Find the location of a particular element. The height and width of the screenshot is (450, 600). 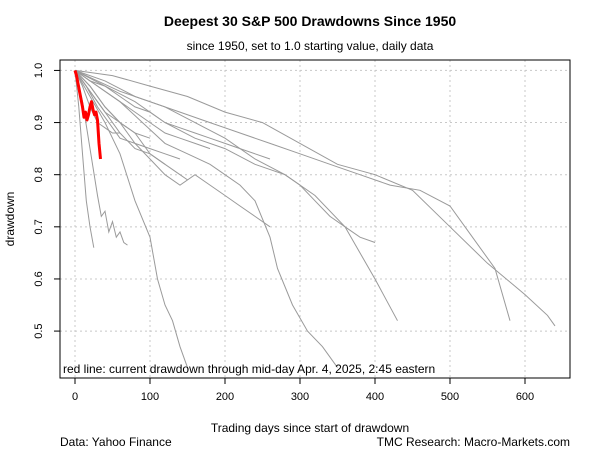

x-tick-label: 100 is located at coordinates (150, 397).